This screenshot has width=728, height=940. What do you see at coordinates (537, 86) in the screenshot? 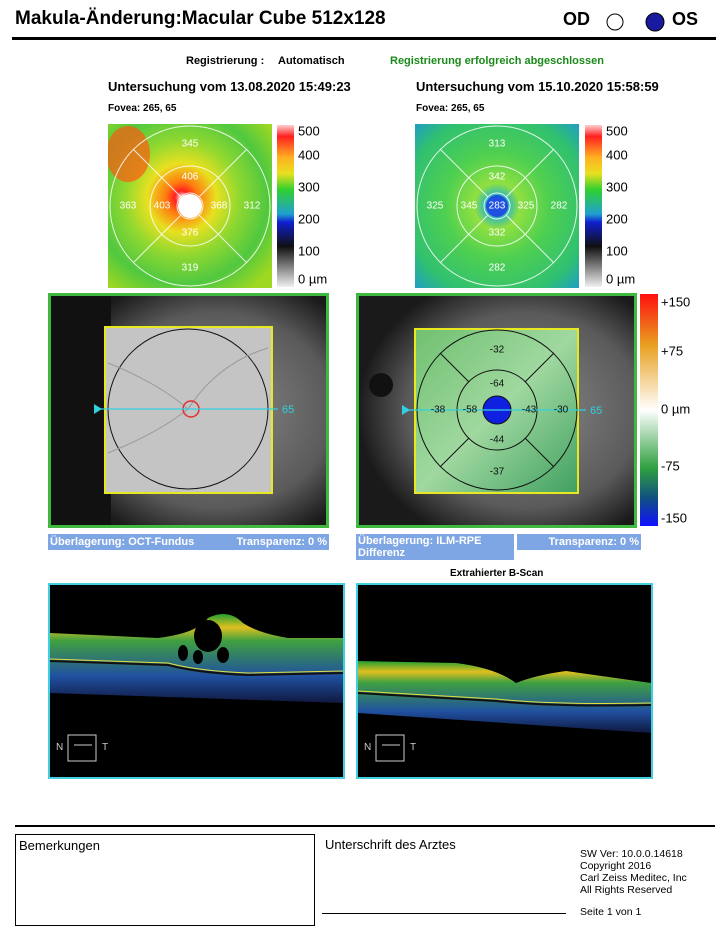
I see `exam-title: Untersuchung vom 15.10.2020 15:58:59` at bounding box center [537, 86].